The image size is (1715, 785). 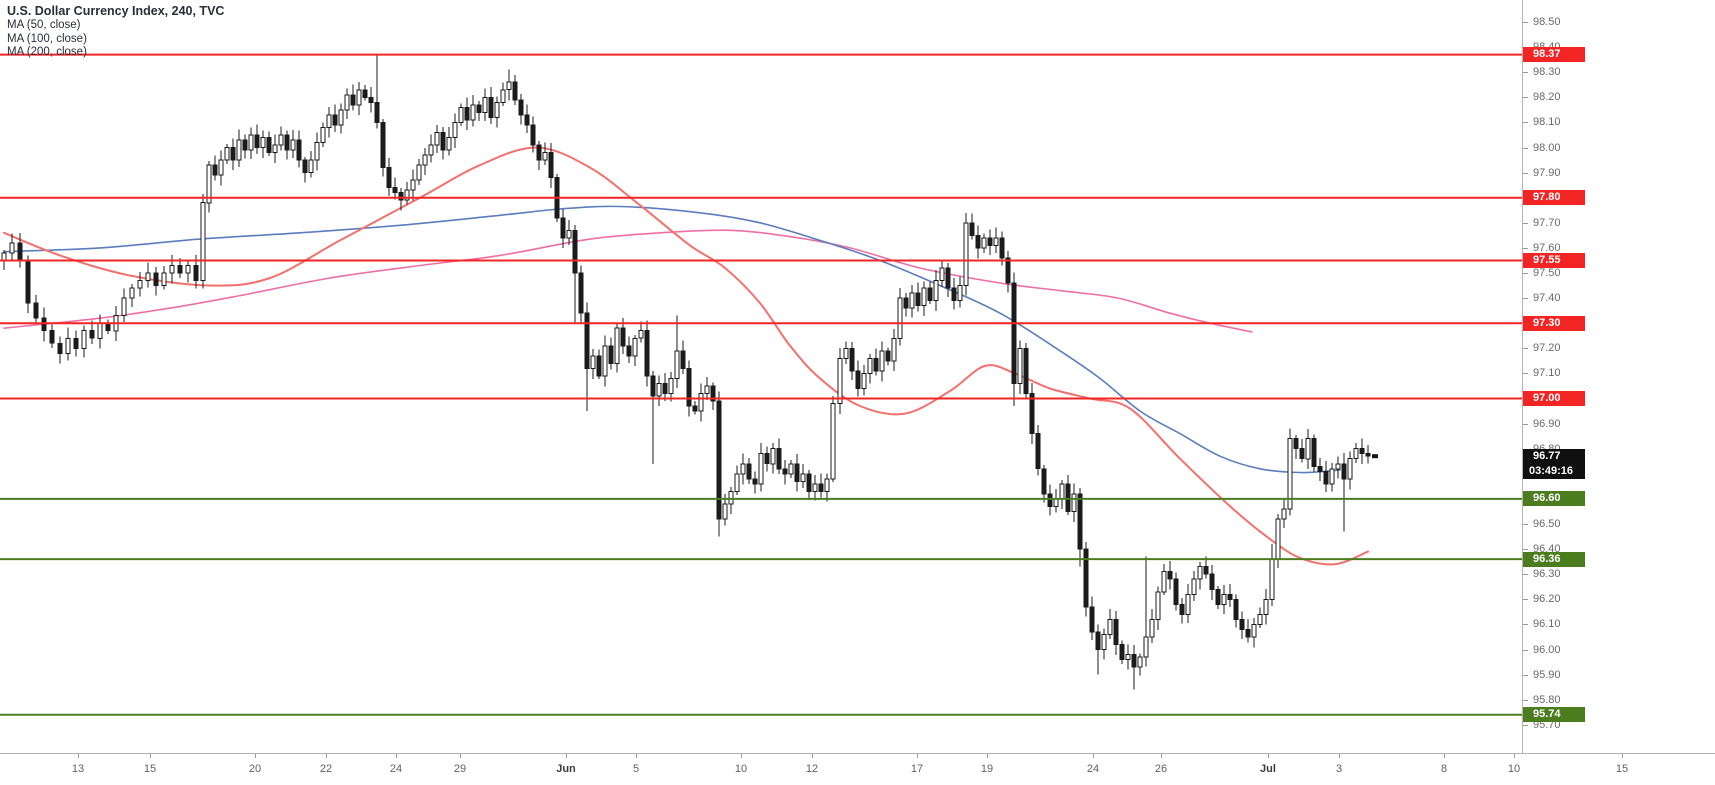 I want to click on legend-ma-100: MA (100, close), so click(x=47, y=38).